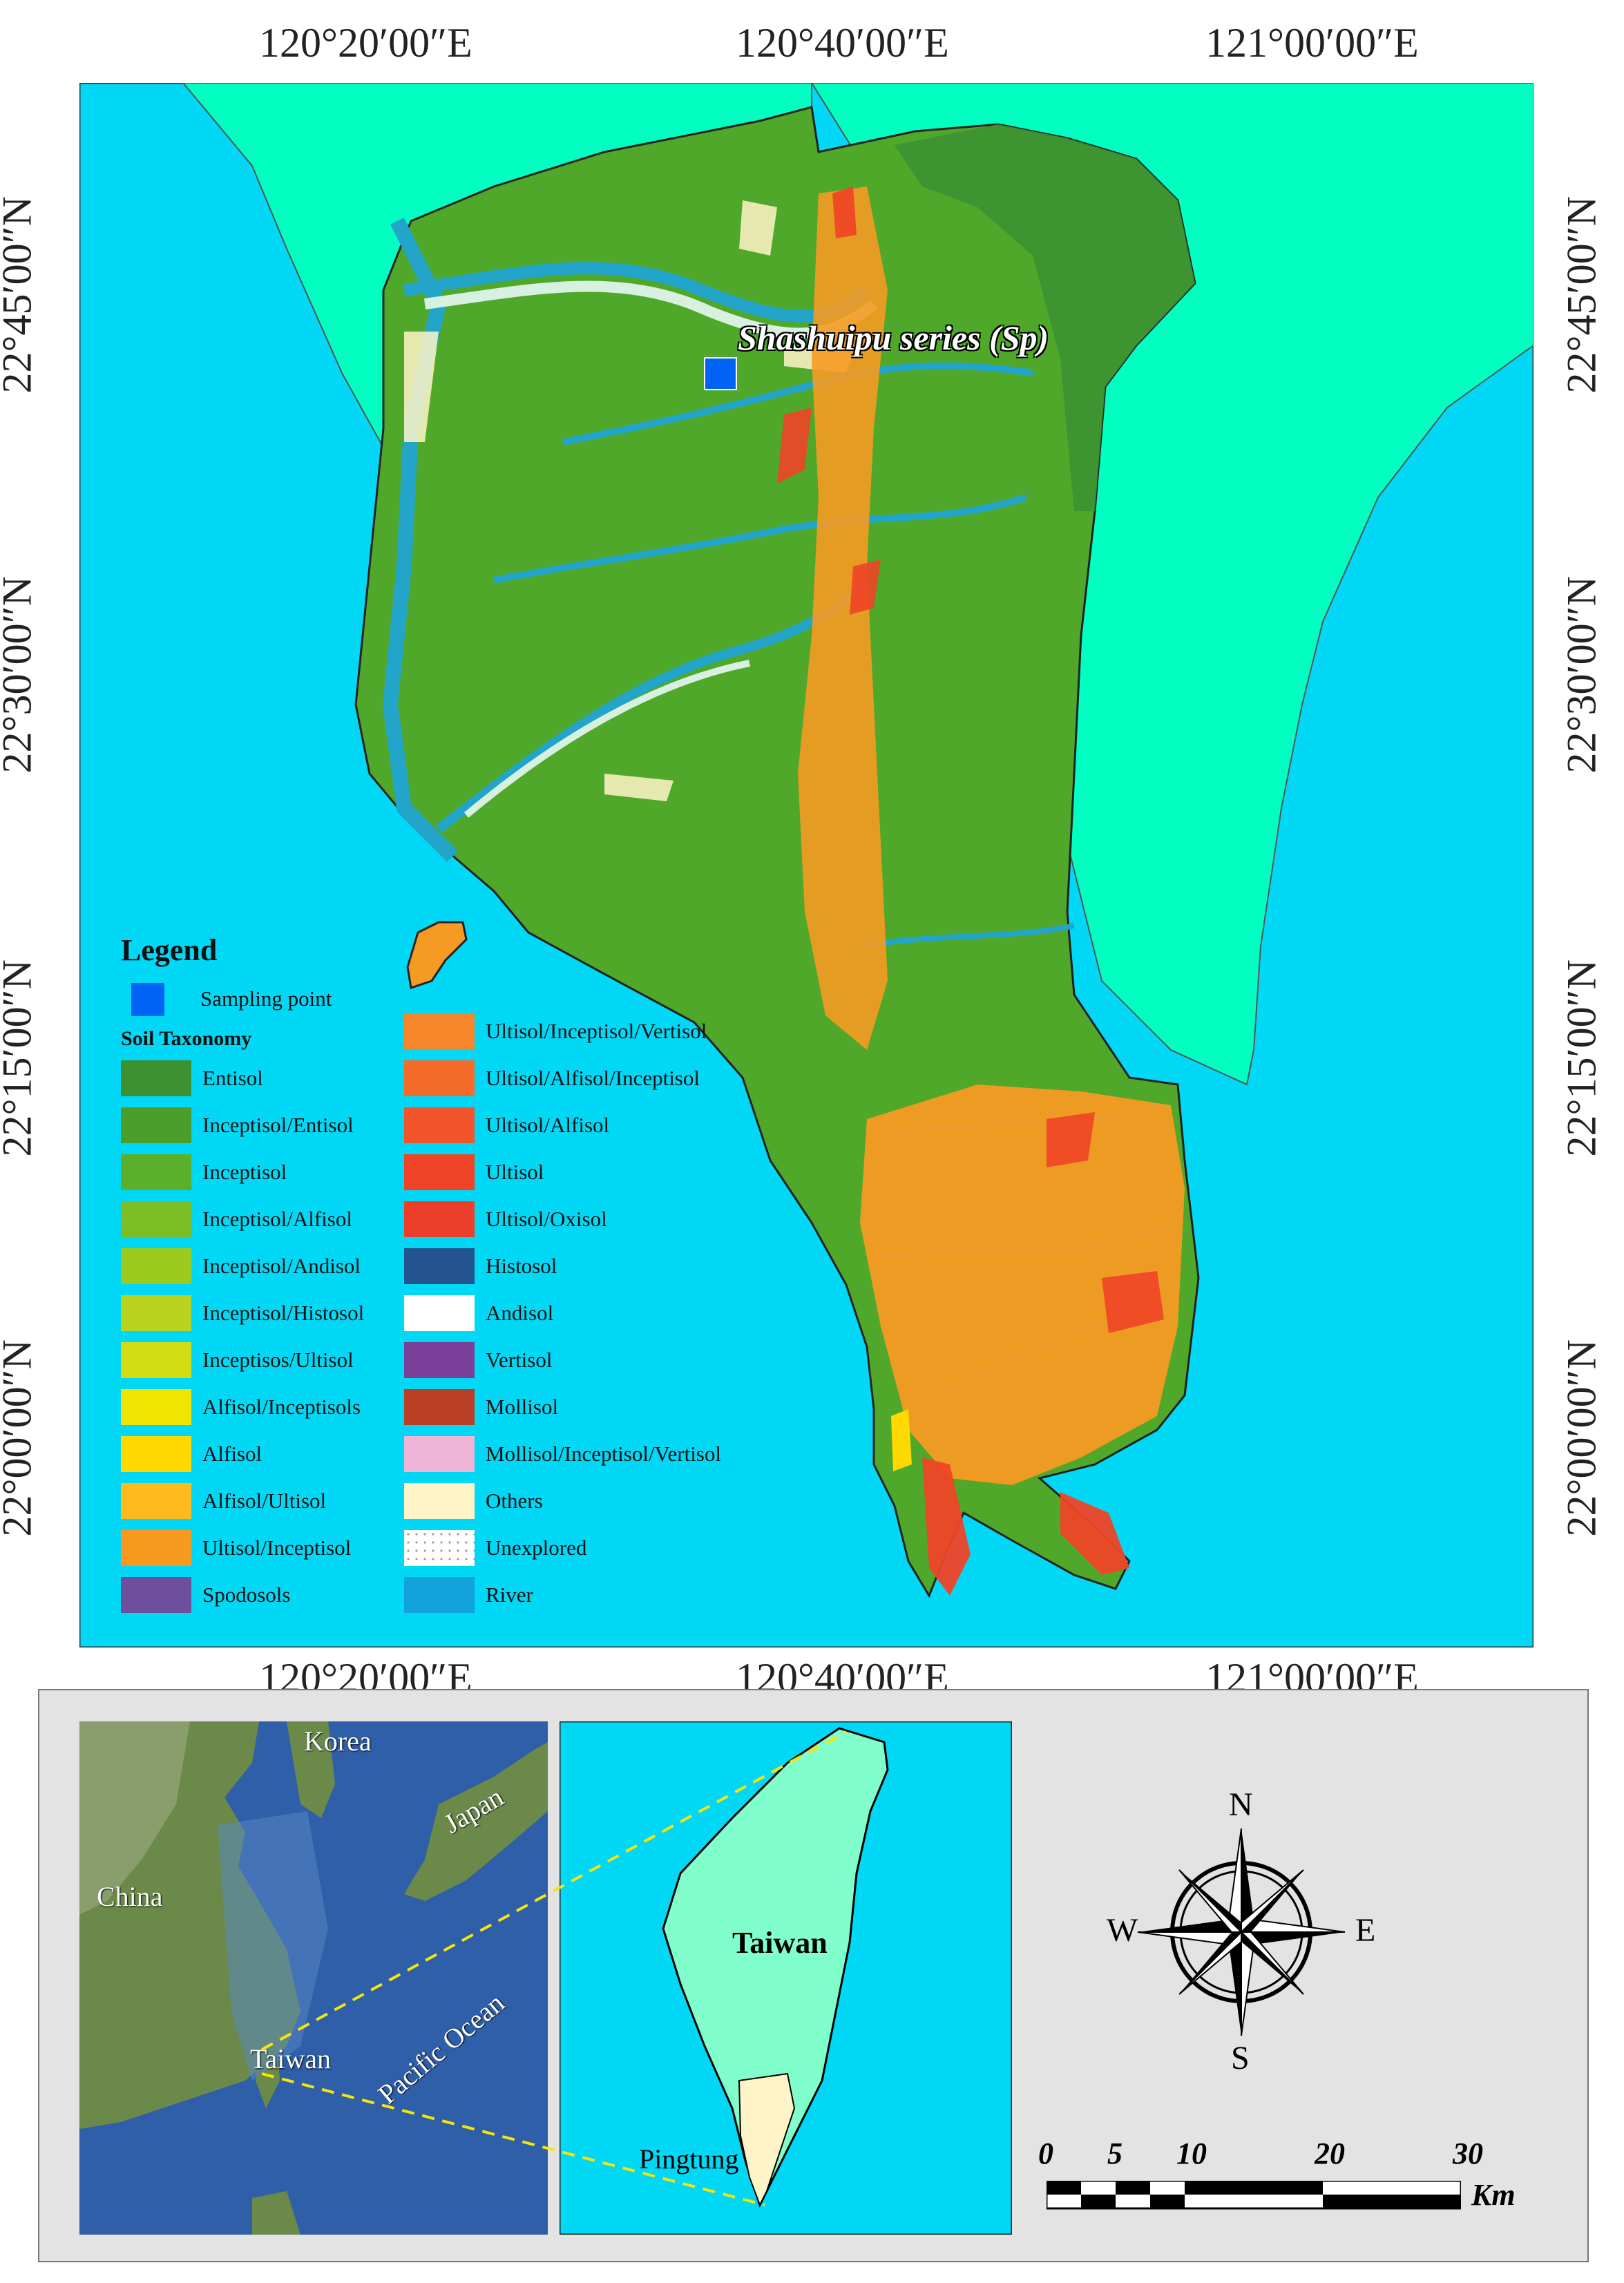  Describe the element at coordinates (437, 955) in the screenshot. I see `island` at that location.